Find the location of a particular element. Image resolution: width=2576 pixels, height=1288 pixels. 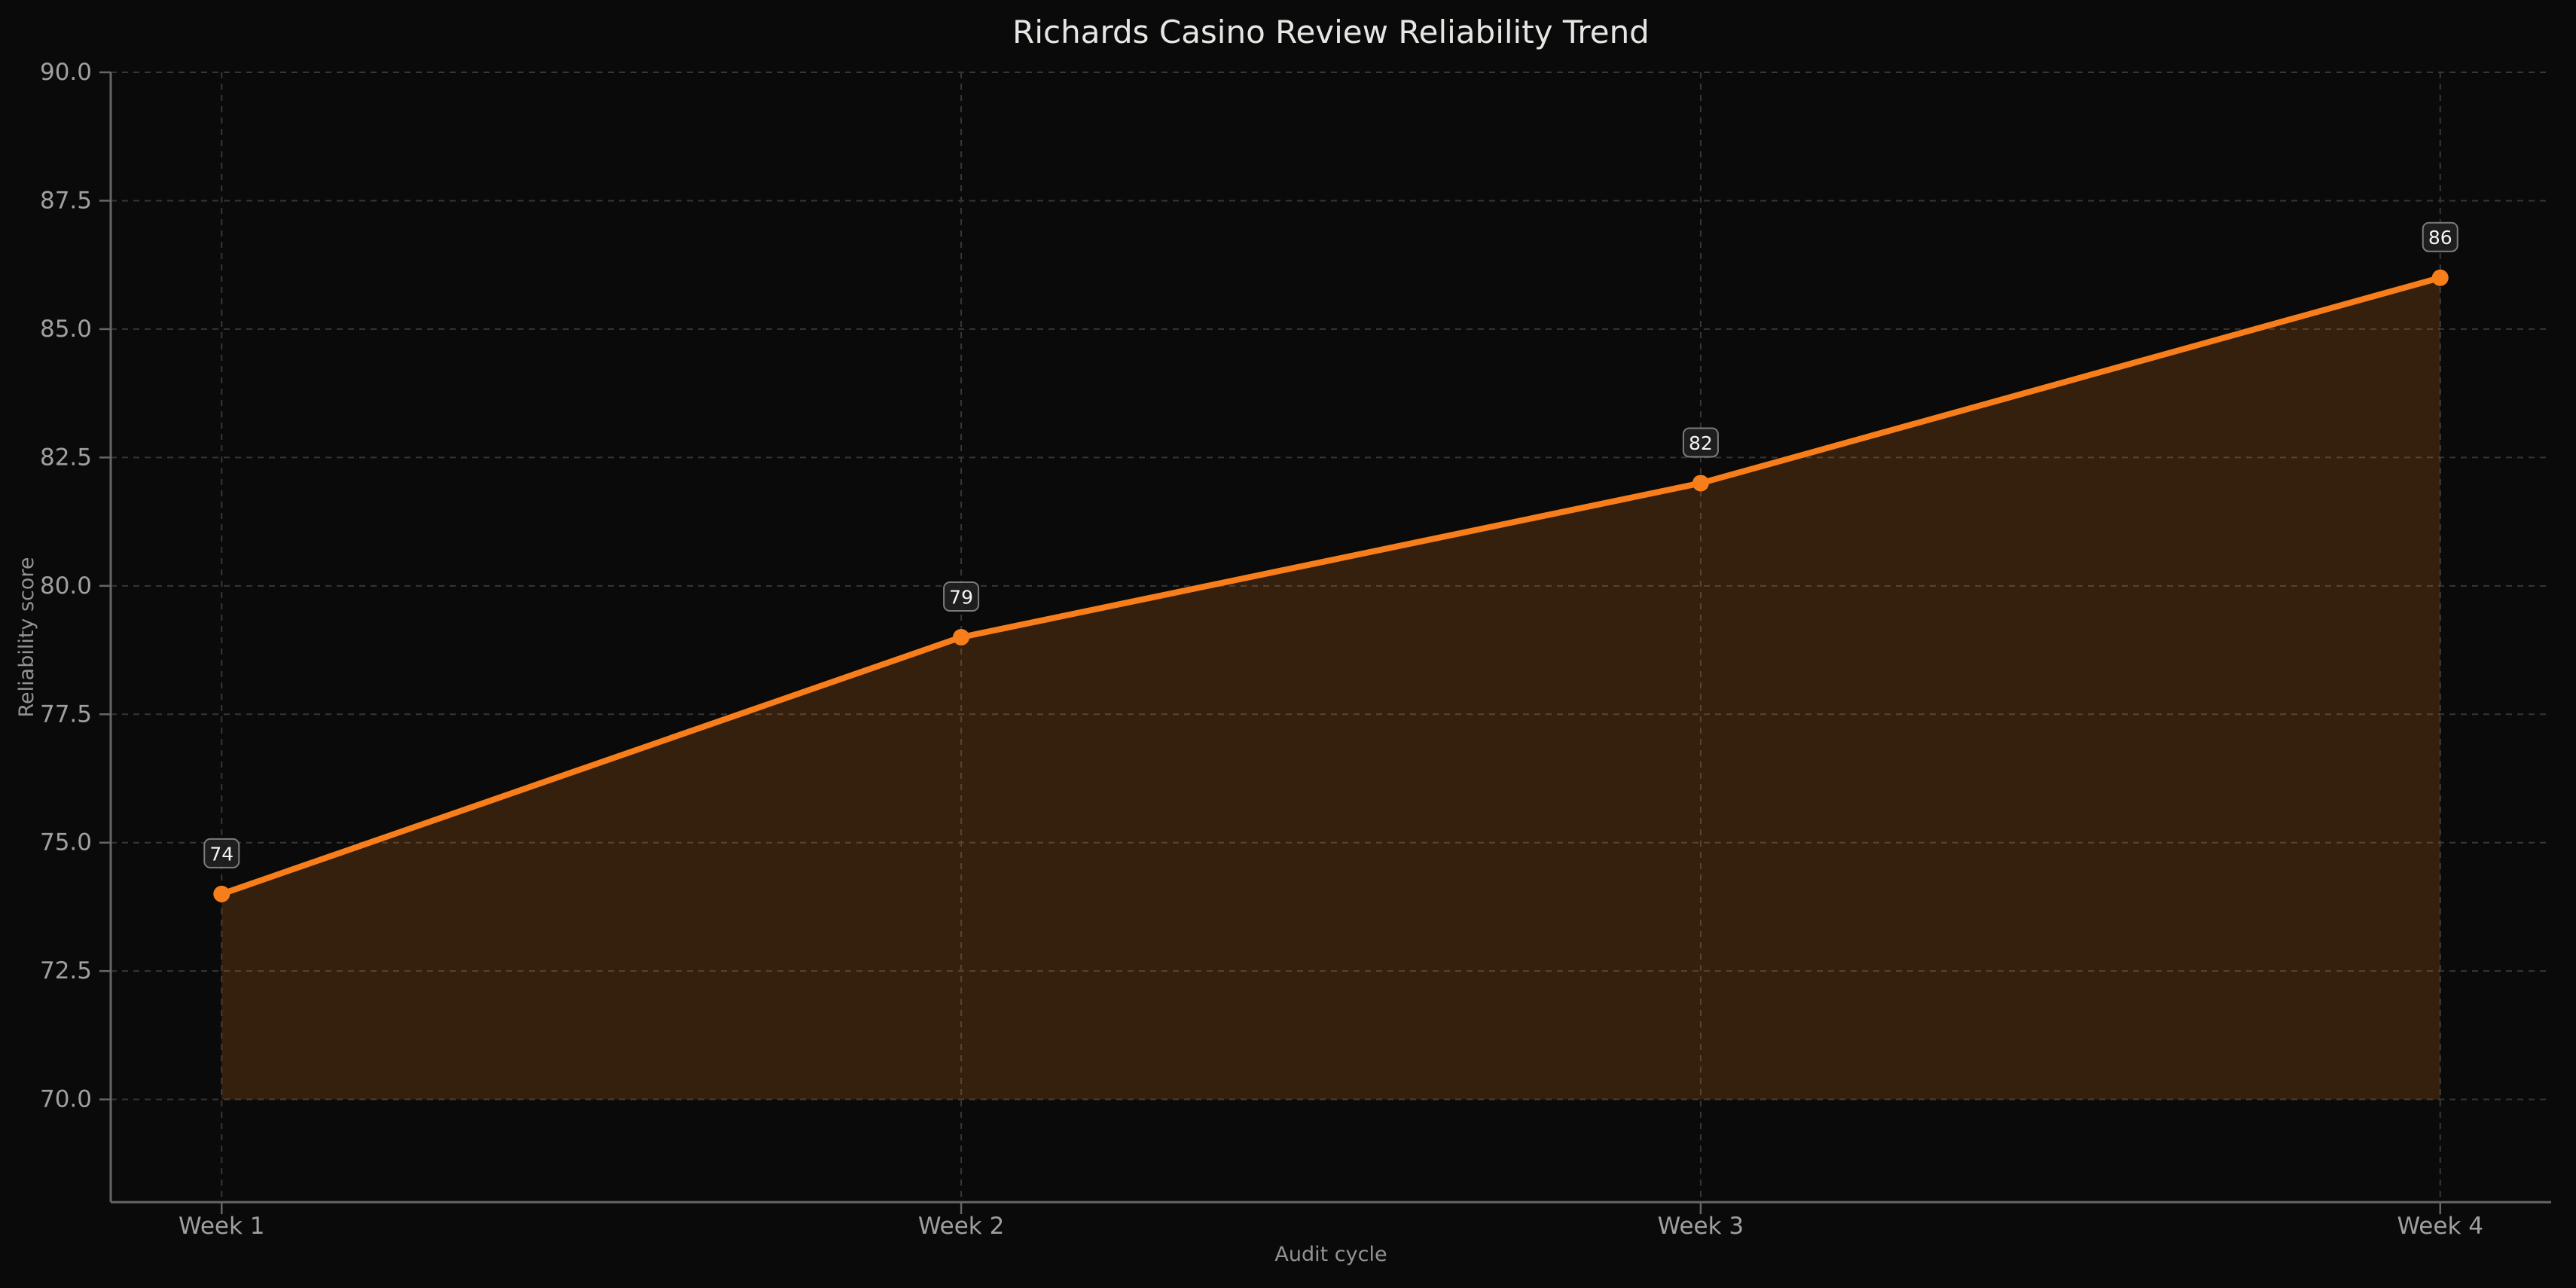

point-label-value: 82 is located at coordinates (1701, 443).